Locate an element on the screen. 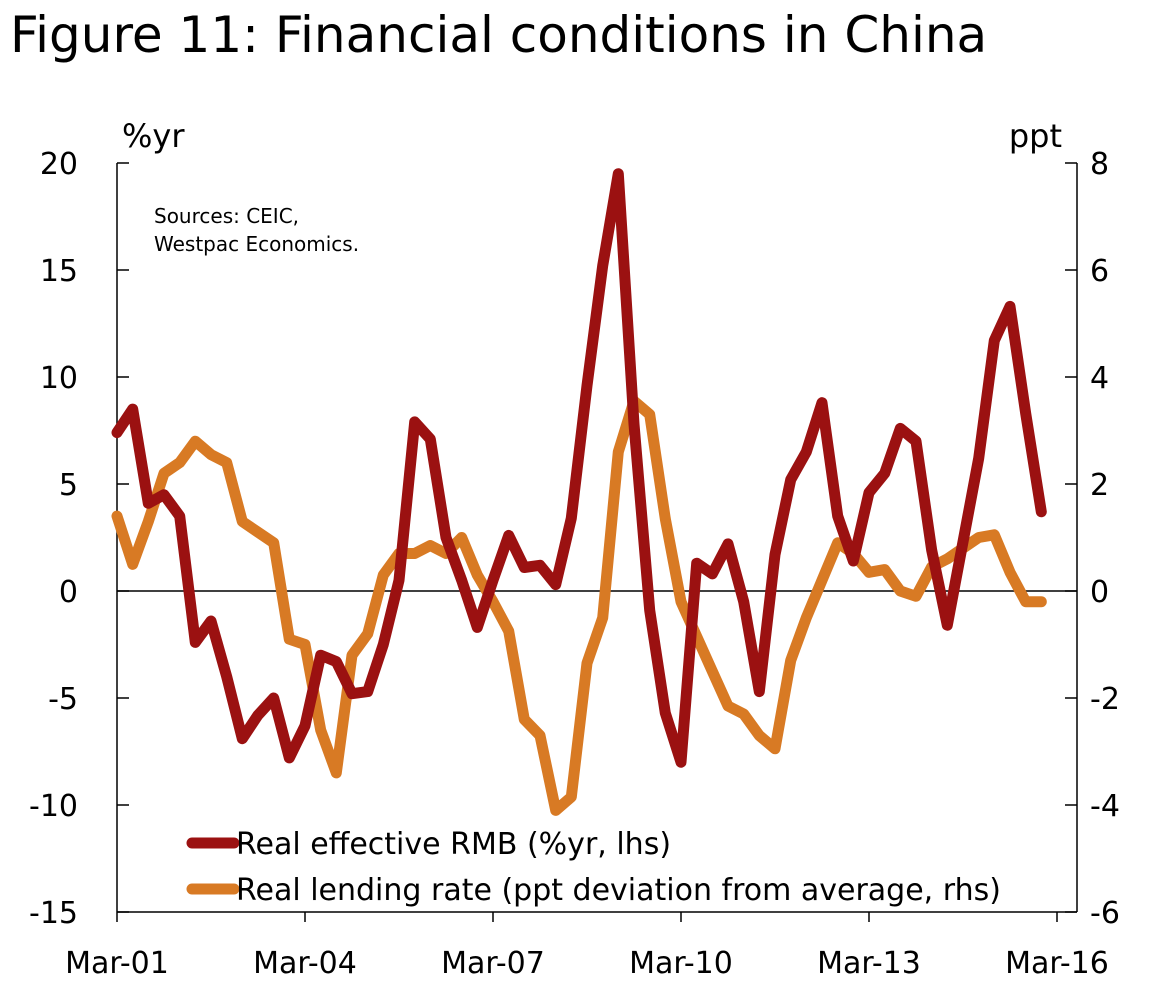 This screenshot has width=1169, height=987. right-tick-label: -6 is located at coordinates (1105, 913).